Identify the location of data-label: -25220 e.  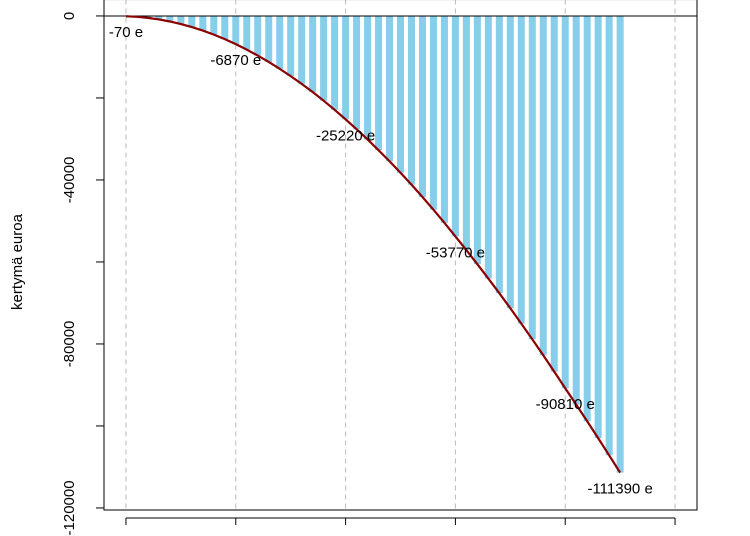
(345, 135).